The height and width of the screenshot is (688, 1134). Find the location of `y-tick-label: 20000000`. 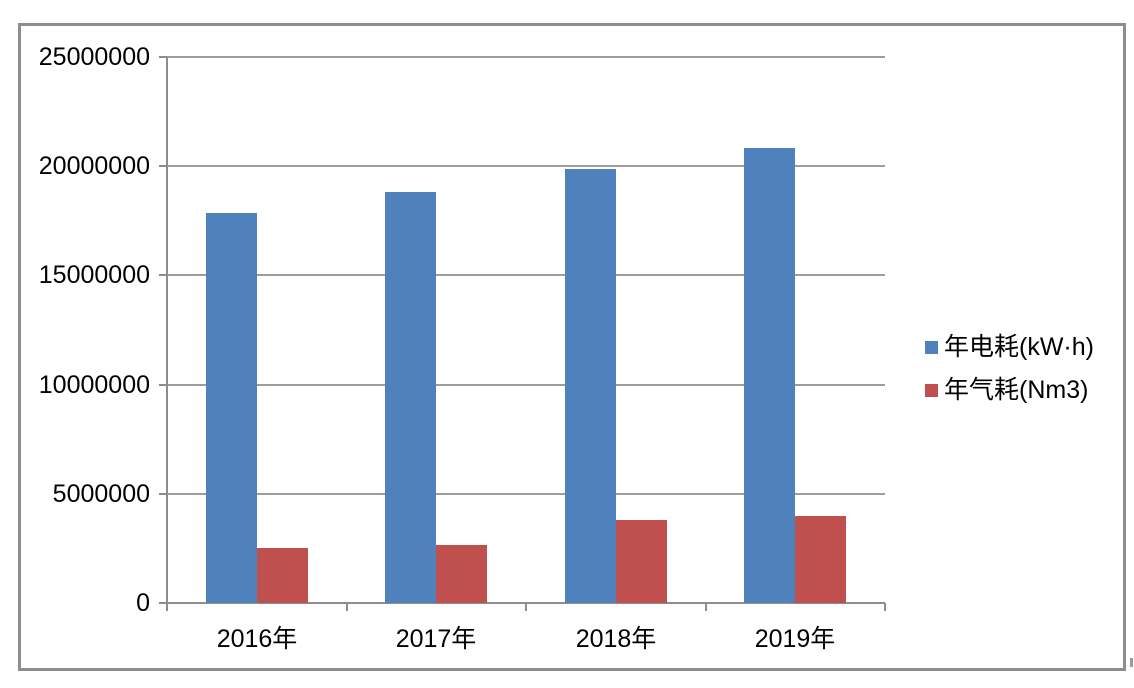

y-tick-label: 20000000 is located at coordinates (94, 166).